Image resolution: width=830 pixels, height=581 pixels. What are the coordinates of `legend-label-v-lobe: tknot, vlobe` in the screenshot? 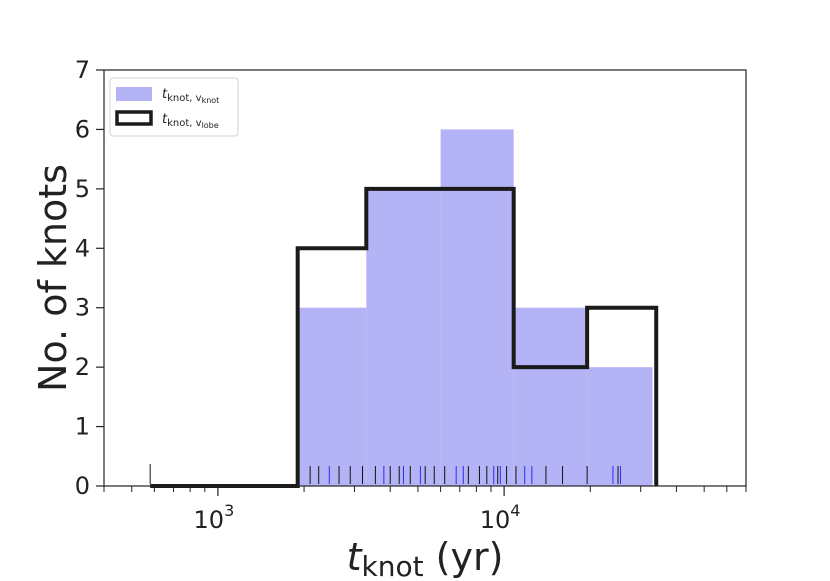 It's located at (190, 121).